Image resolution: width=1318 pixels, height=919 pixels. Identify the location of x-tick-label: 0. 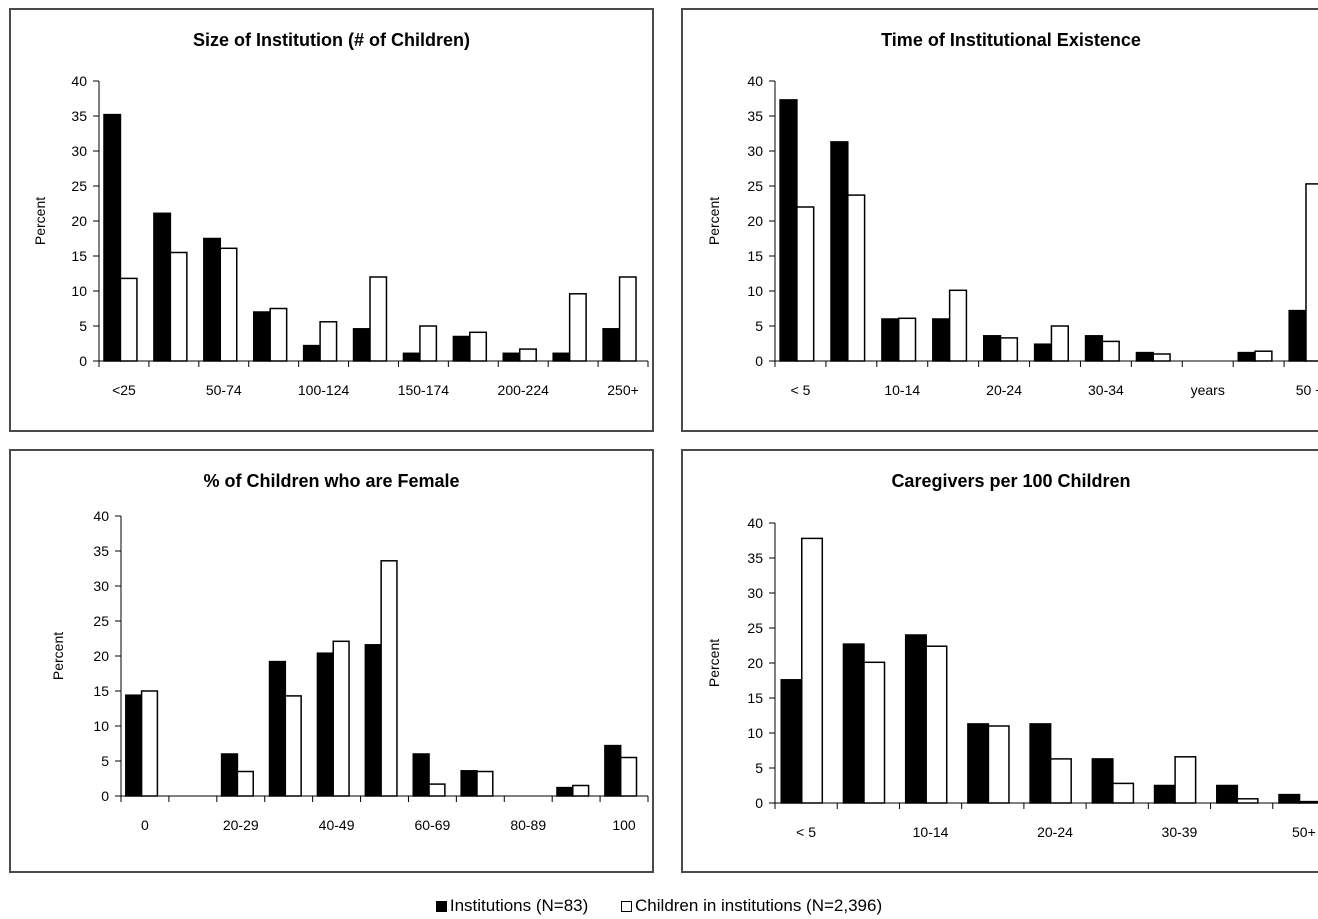
(145, 825).